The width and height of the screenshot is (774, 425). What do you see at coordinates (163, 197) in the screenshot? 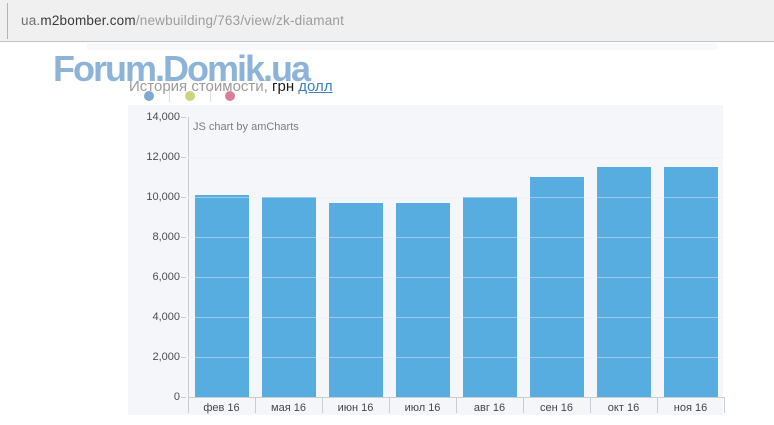
I see `y-axis-label: 10,000` at bounding box center [163, 197].